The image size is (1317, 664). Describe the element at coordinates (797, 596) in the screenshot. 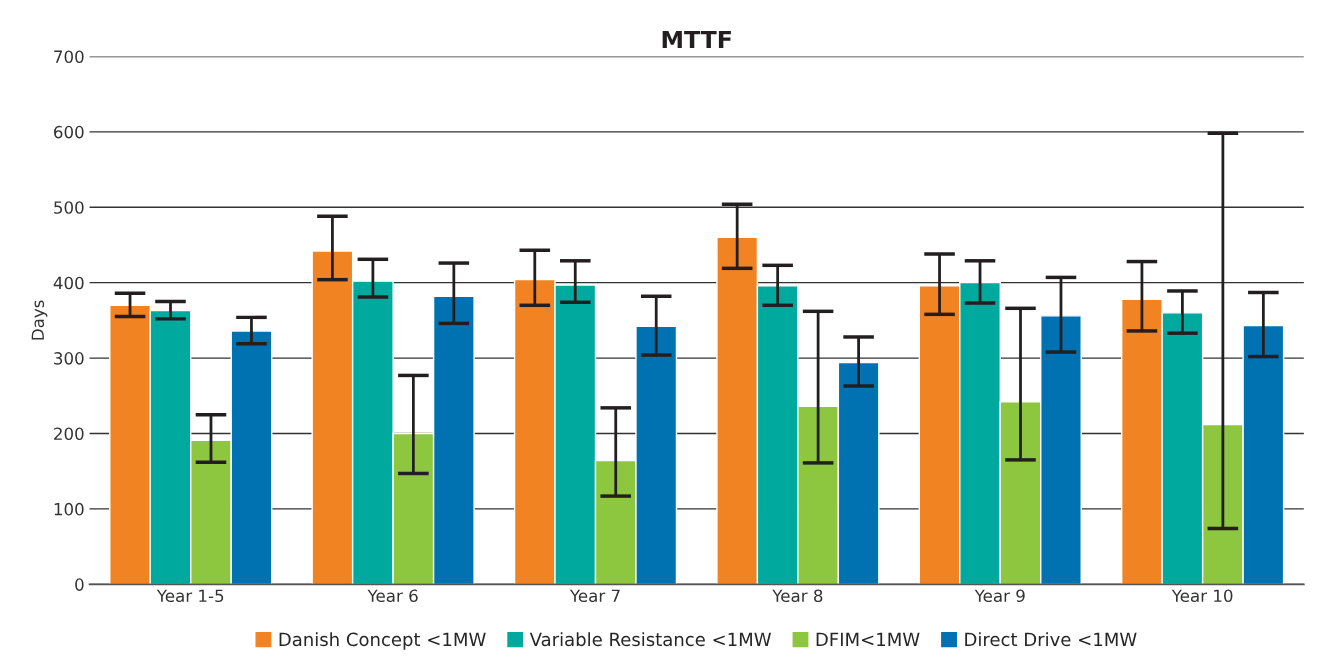

I see `x-tick-label: Year 8` at that location.